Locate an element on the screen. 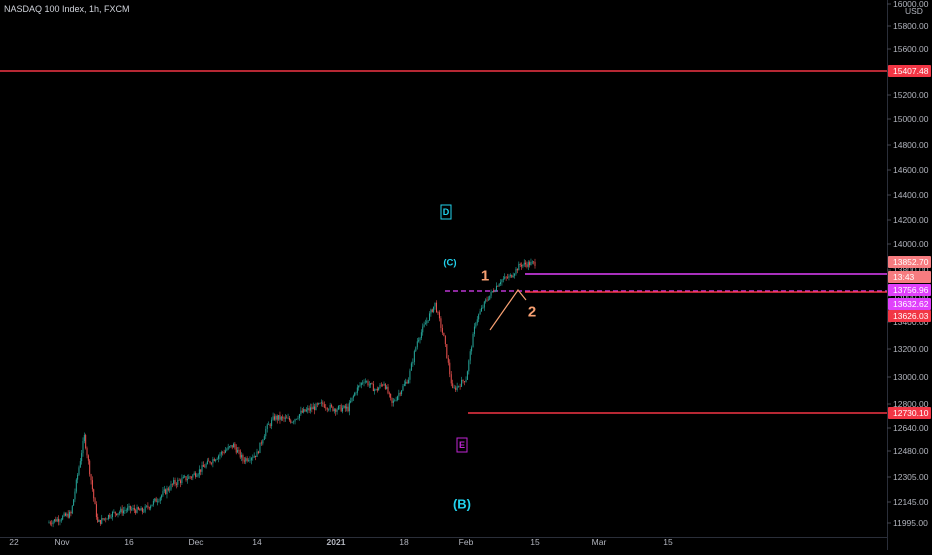  price-label-text: 15407.48 is located at coordinates (911, 71).